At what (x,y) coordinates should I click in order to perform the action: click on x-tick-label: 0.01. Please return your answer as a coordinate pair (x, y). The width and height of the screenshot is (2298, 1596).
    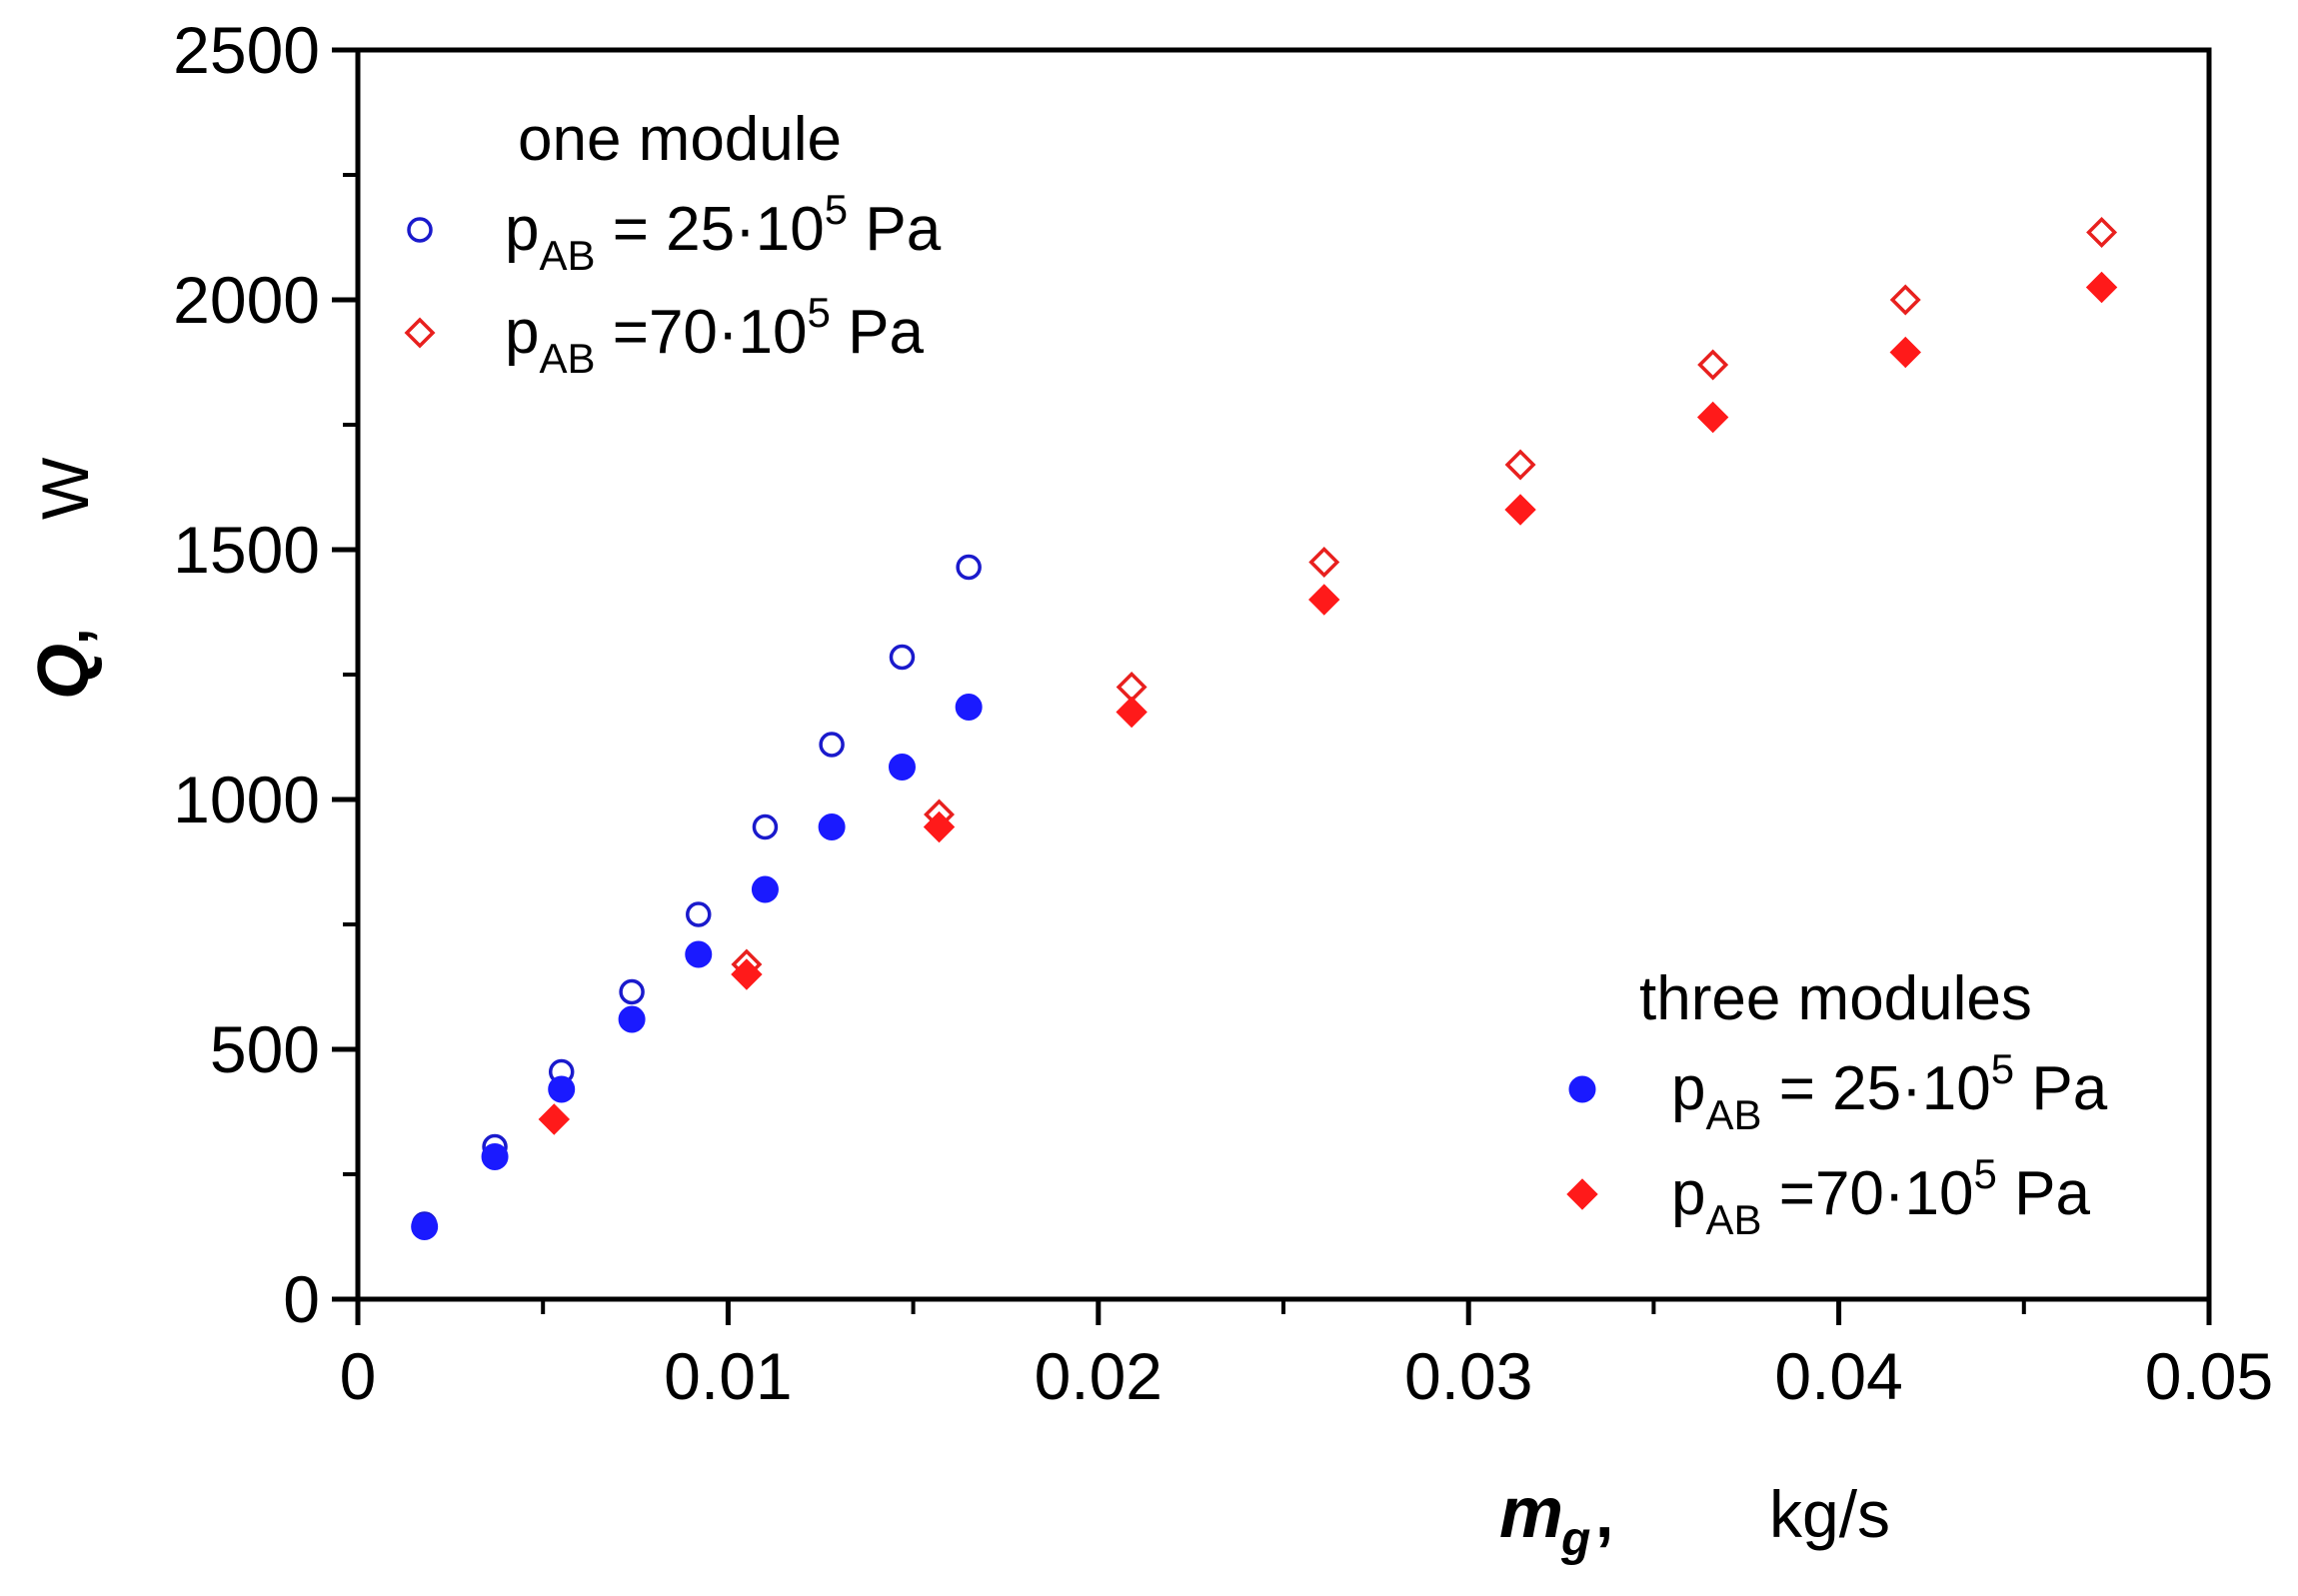
    Looking at the image, I should click on (728, 1376).